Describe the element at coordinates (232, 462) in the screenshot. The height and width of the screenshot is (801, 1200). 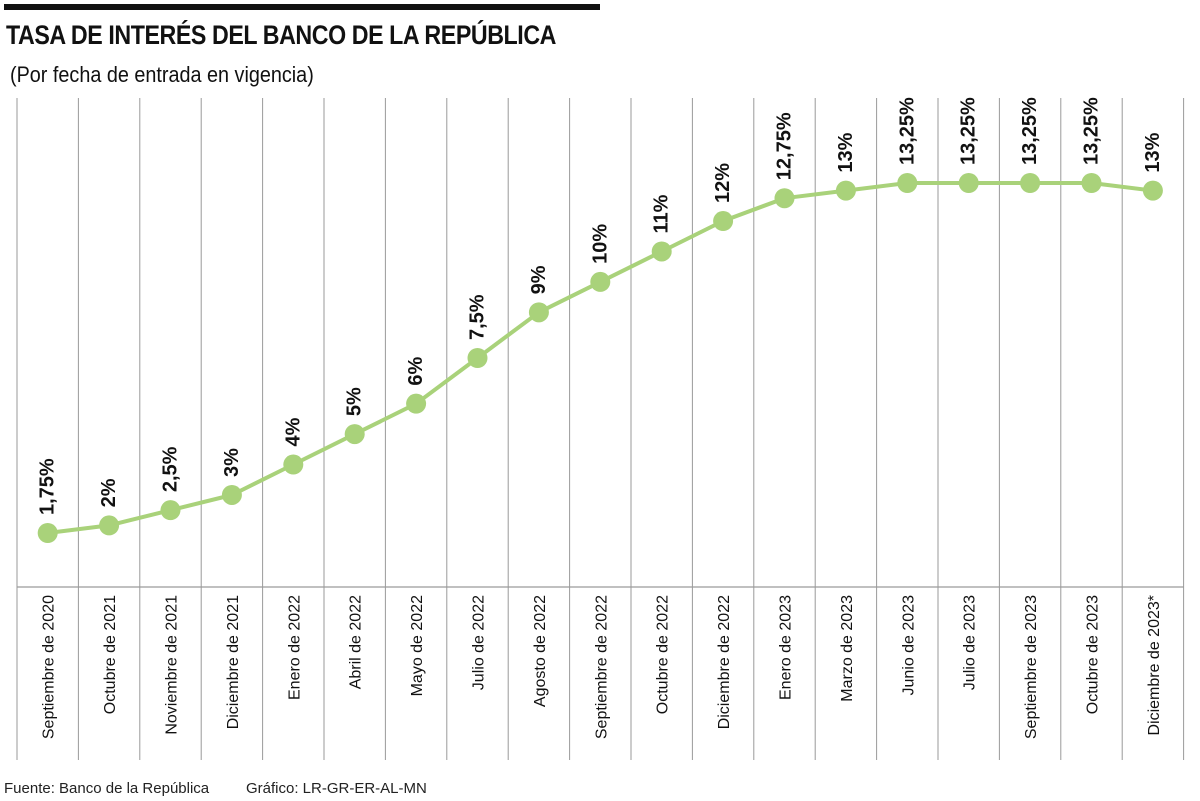
I see `data-label: 3%` at that location.